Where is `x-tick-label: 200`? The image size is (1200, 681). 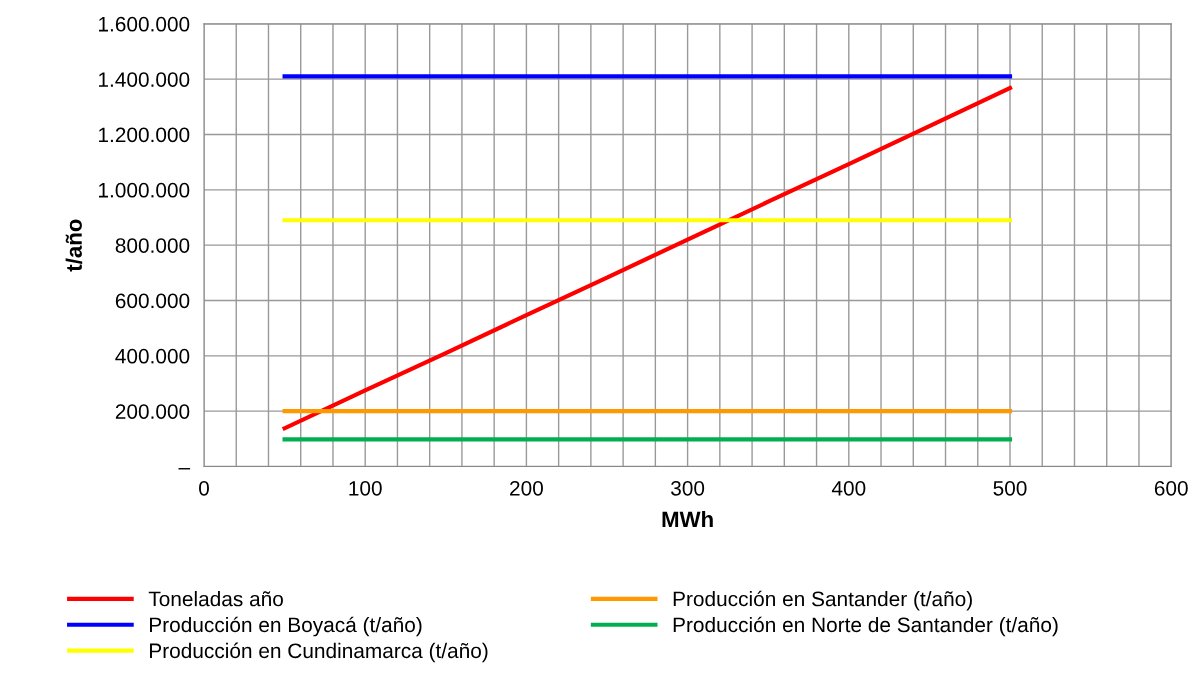 x-tick-label: 200 is located at coordinates (526, 488).